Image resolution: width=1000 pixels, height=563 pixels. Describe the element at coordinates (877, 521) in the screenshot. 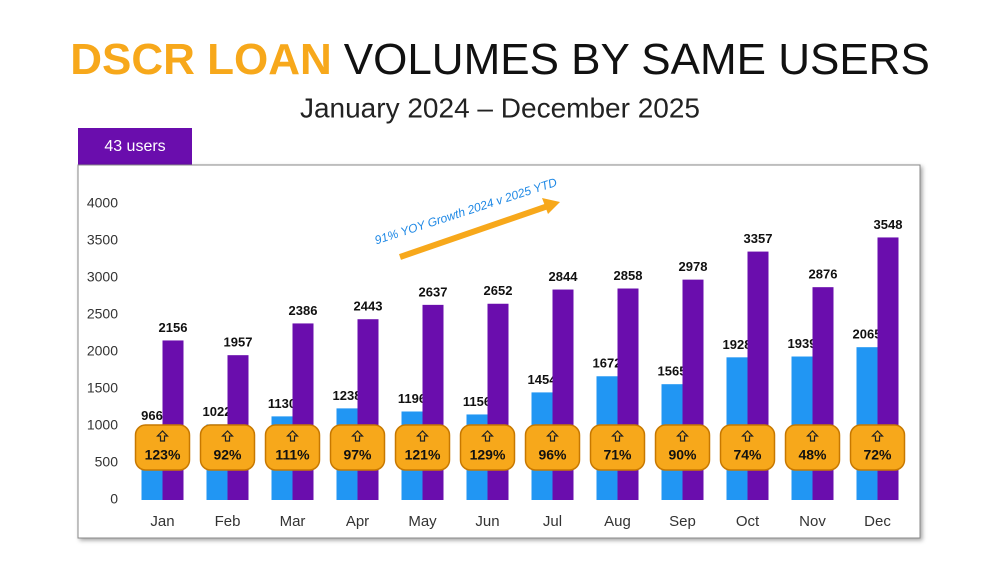

I see `x-tick-label: Dec` at that location.